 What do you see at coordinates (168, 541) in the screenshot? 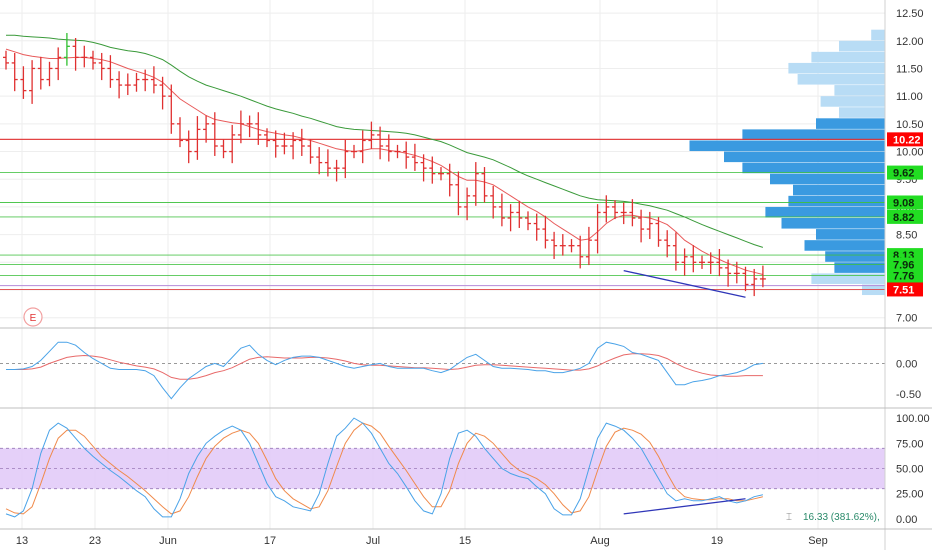
I see `x-tick-label: Jun` at bounding box center [168, 541].